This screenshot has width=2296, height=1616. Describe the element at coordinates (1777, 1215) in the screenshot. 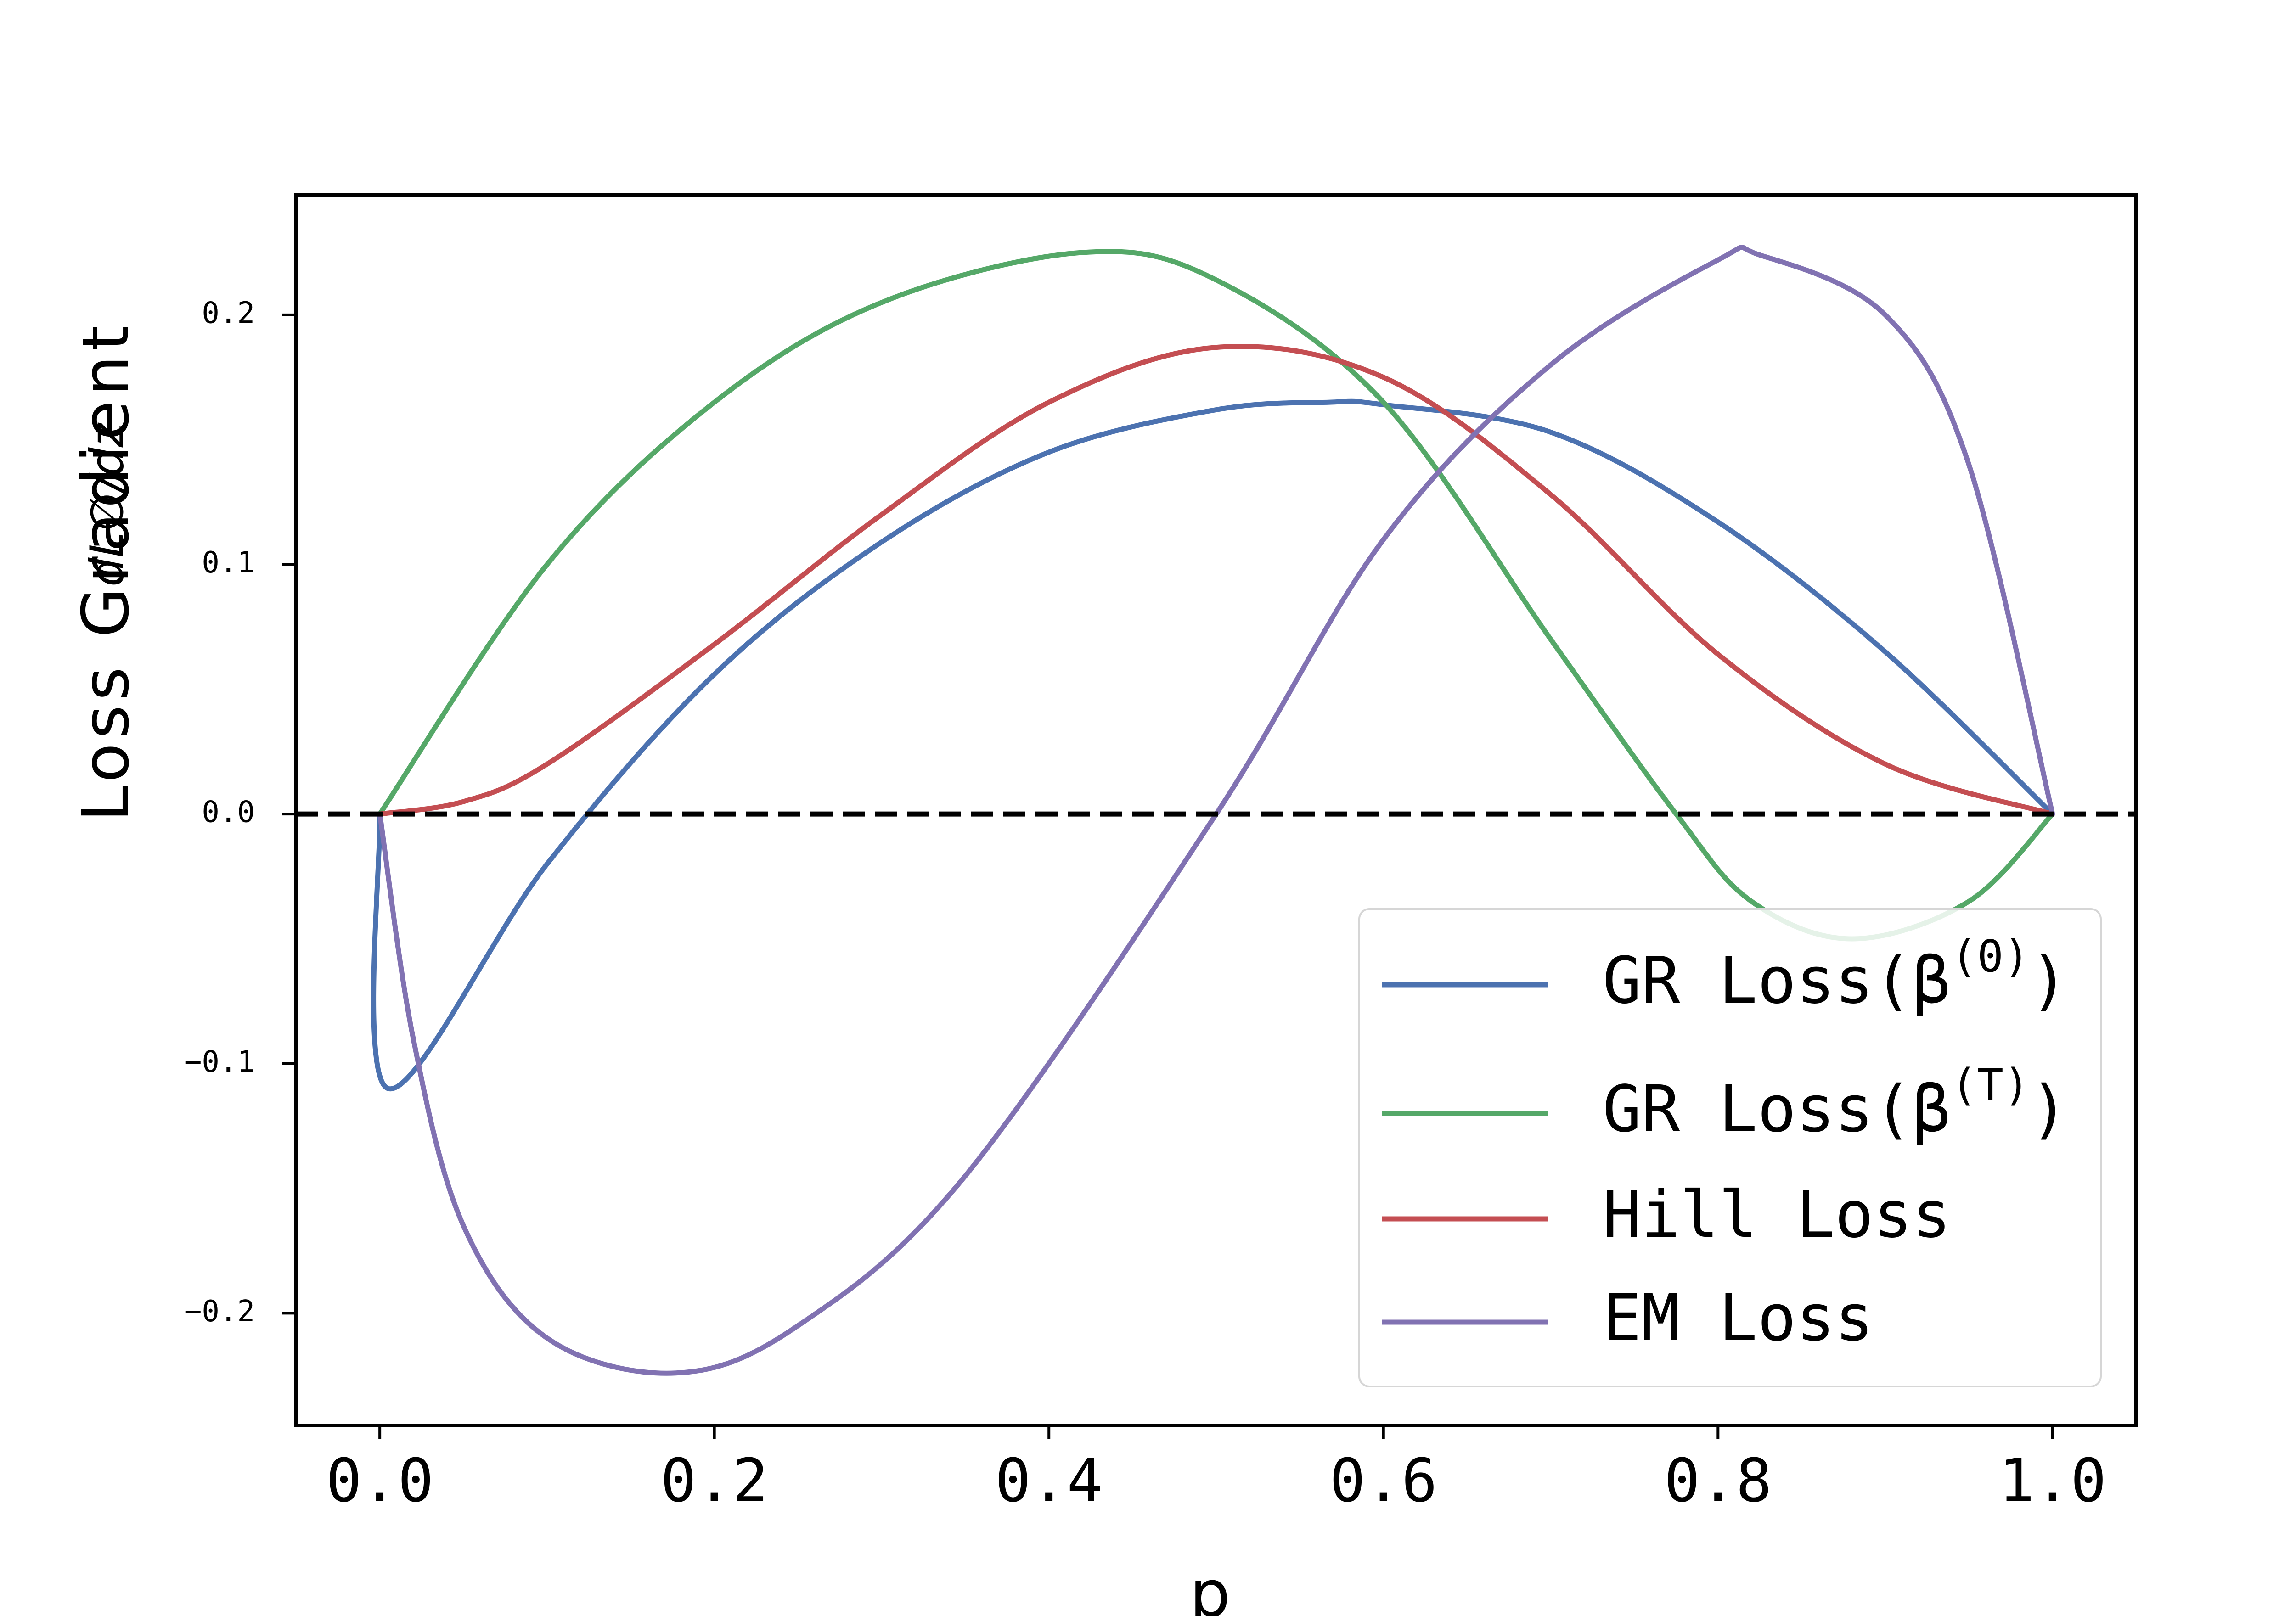

I see `legend-label-3: Hill Loss` at that location.